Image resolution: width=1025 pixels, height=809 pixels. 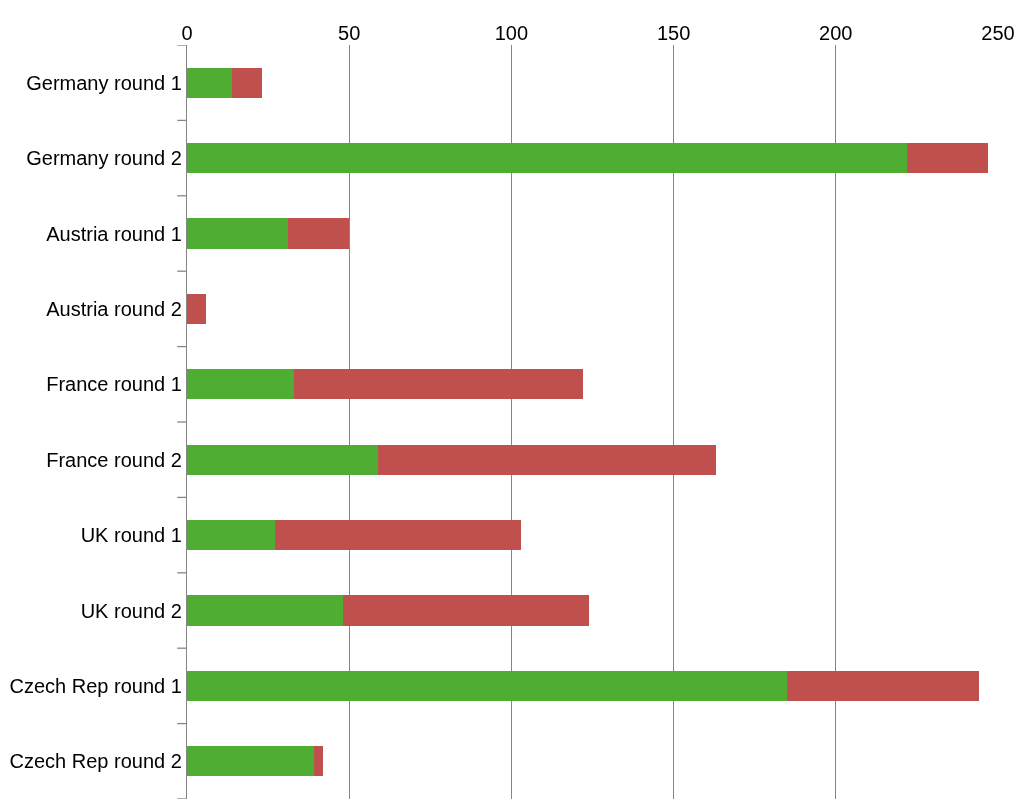 What do you see at coordinates (131, 610) in the screenshot?
I see `y-tick-label: UK round 2` at bounding box center [131, 610].